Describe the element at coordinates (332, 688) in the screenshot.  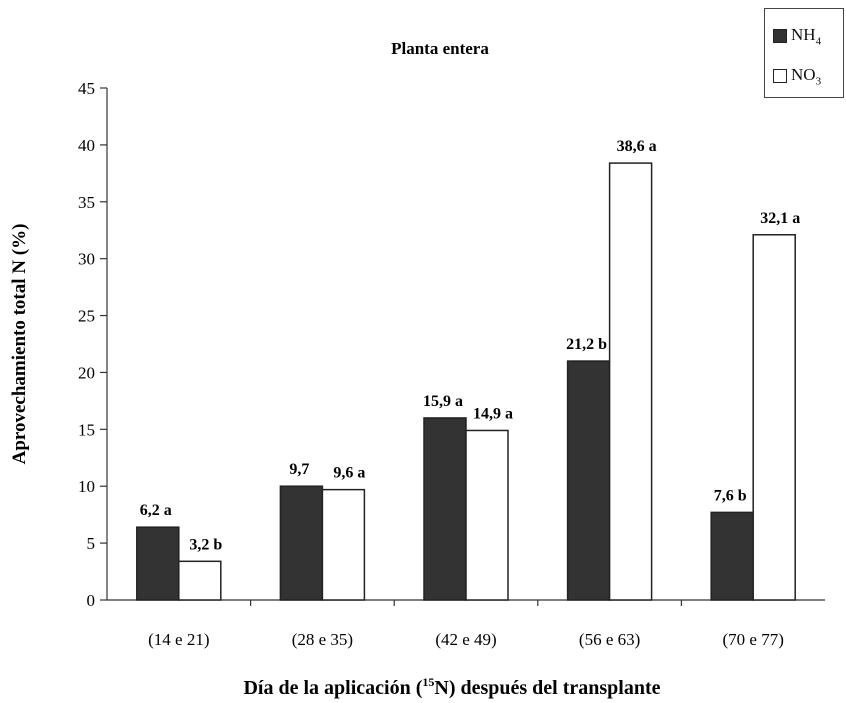
I see `x-axis-label-pre: Día de la aplicación (` at that location.